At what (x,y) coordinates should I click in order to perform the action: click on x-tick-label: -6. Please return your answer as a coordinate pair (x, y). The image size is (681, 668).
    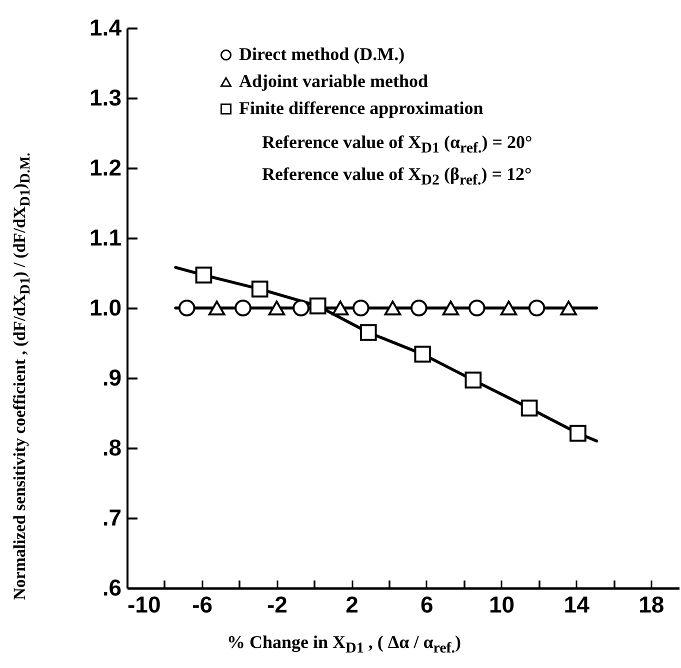
    Looking at the image, I should click on (202, 605).